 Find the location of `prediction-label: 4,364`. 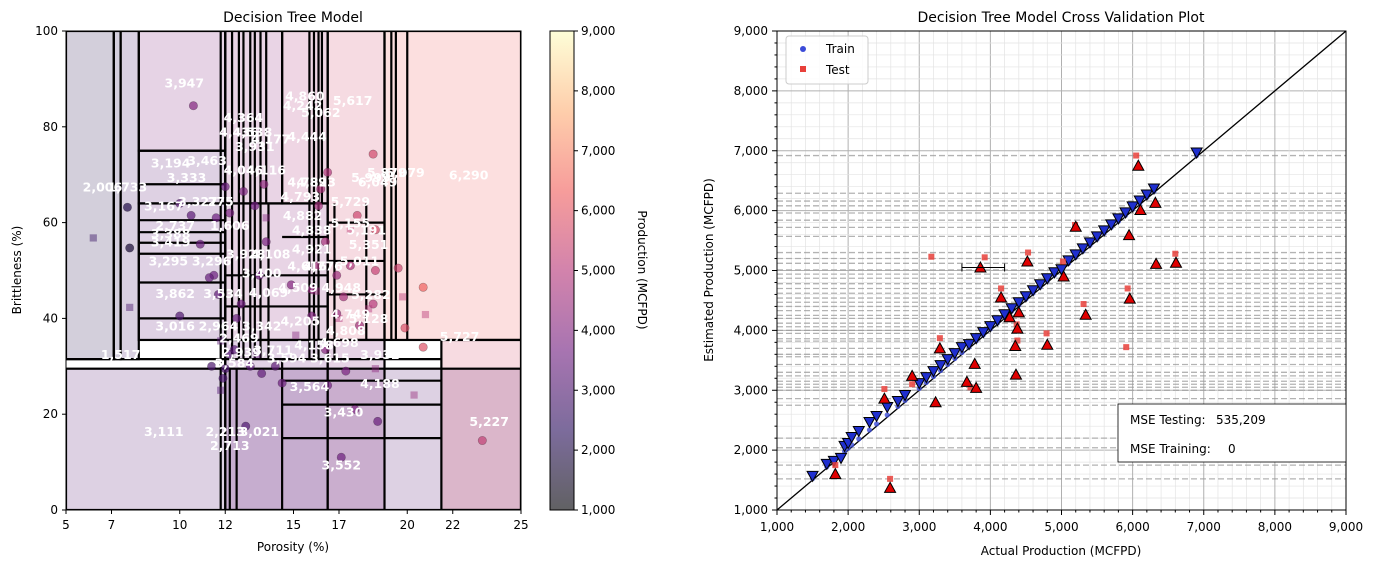

prediction-label: 4,364 is located at coordinates (244, 117).